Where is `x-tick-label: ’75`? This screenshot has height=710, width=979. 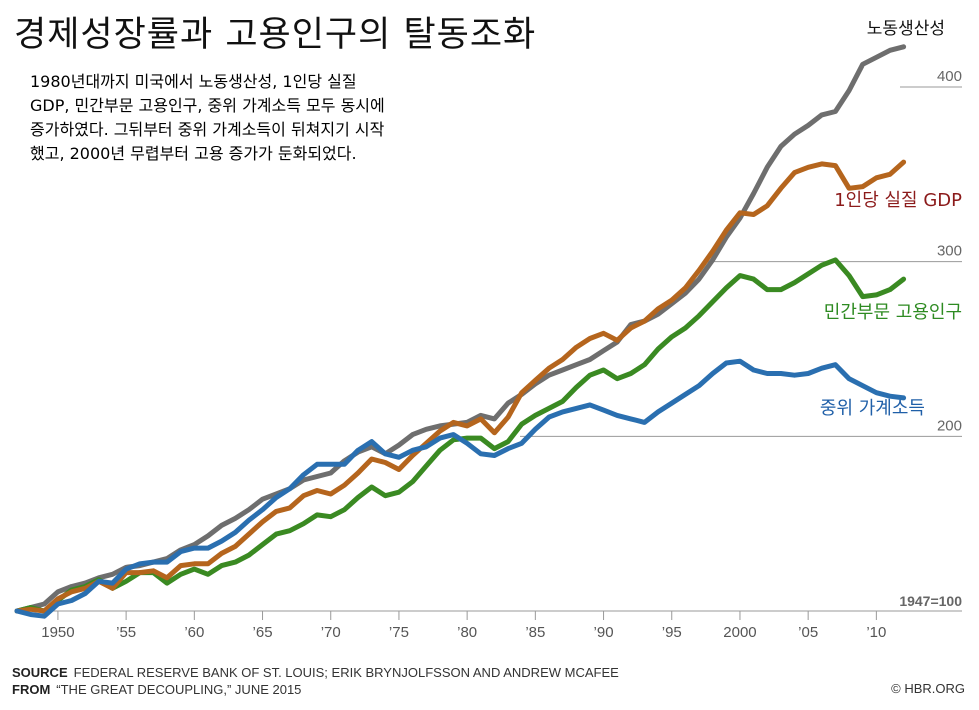 x-tick-label: ’75 is located at coordinates (399, 632).